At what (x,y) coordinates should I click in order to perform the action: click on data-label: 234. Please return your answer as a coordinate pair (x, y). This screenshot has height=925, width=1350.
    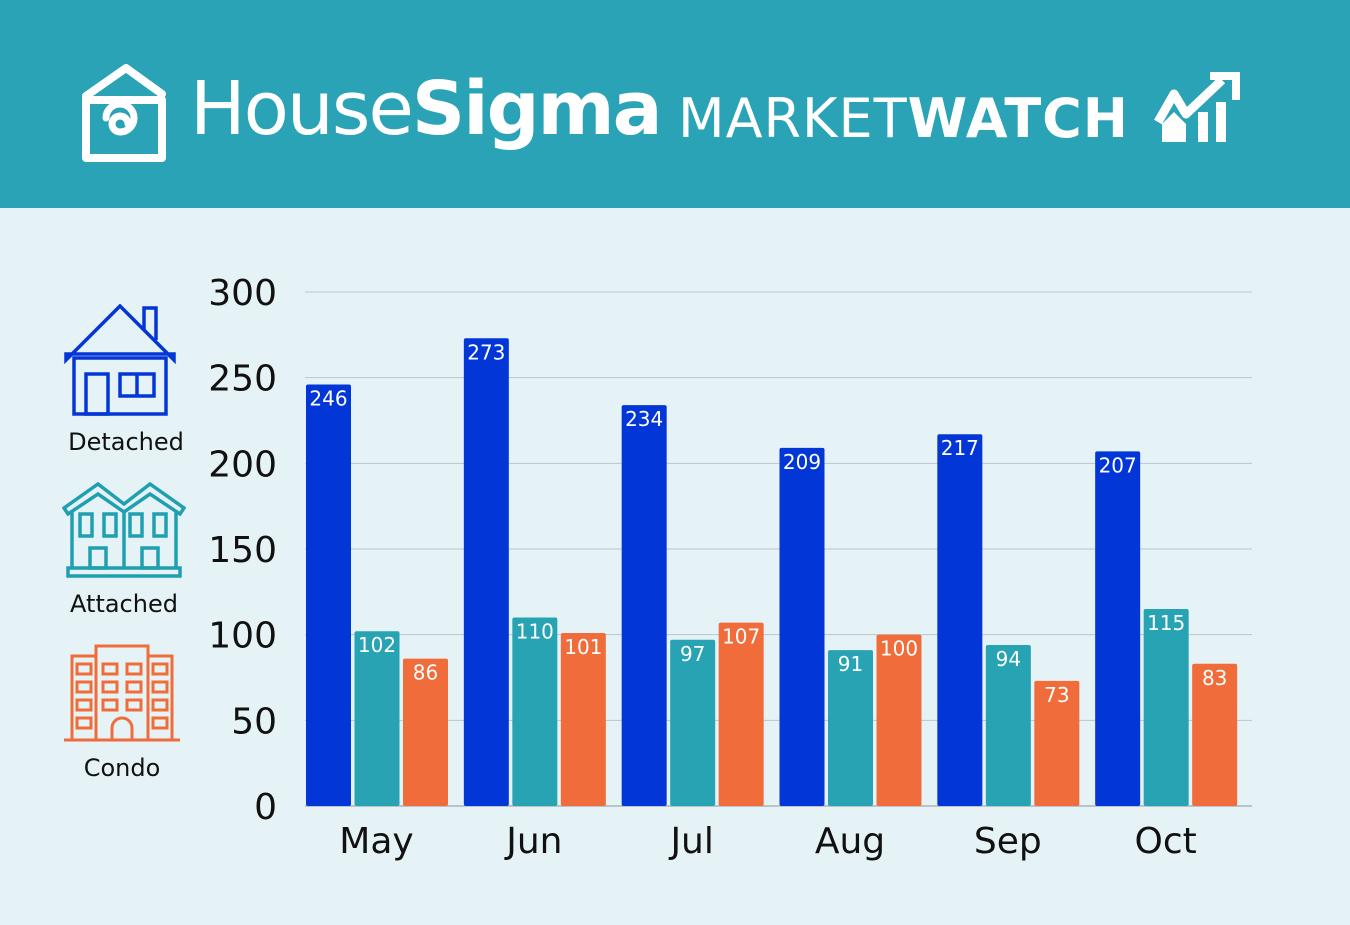
    Looking at the image, I should click on (644, 419).